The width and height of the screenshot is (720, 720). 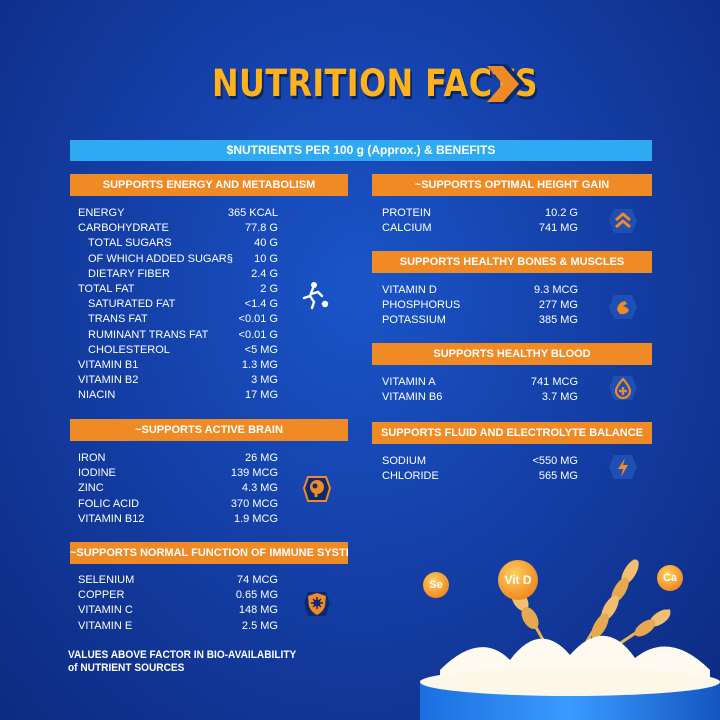 I want to click on nutrient-value: 365 KCAL, so click(x=252, y=213).